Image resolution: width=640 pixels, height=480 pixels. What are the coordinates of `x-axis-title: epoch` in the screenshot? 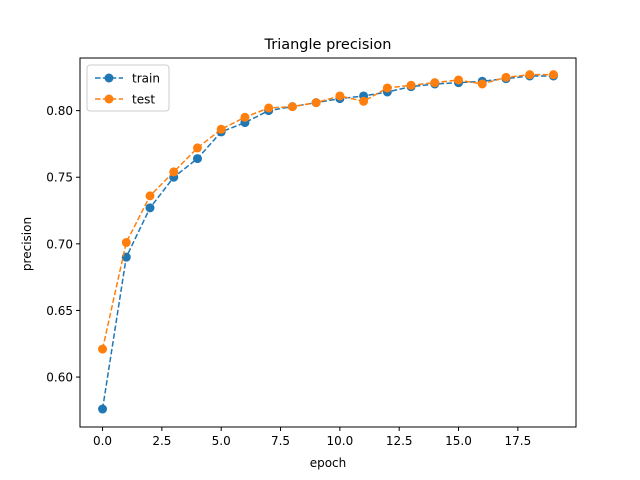 It's located at (328, 463).